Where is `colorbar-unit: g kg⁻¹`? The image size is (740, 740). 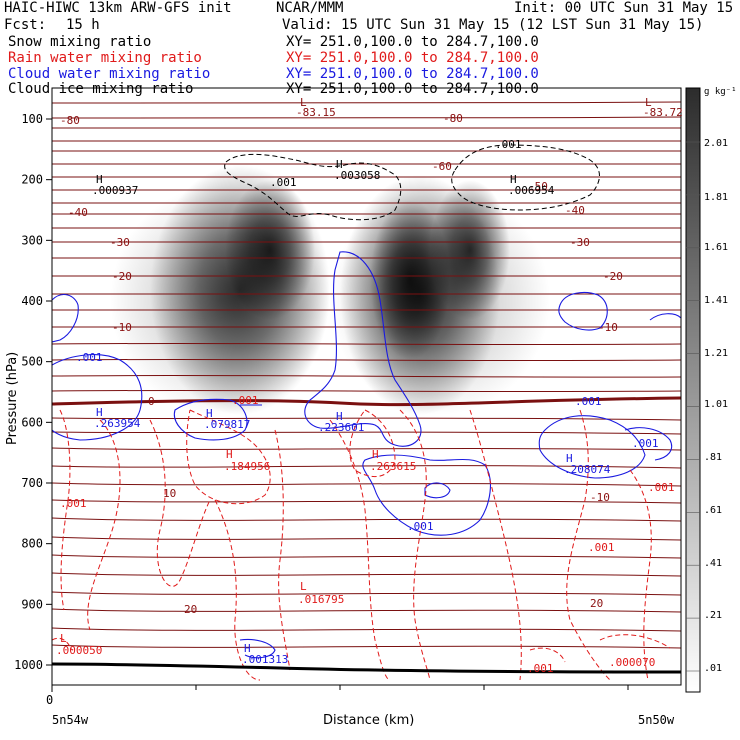 colorbar-unit: g kg⁻¹ is located at coordinates (720, 92).